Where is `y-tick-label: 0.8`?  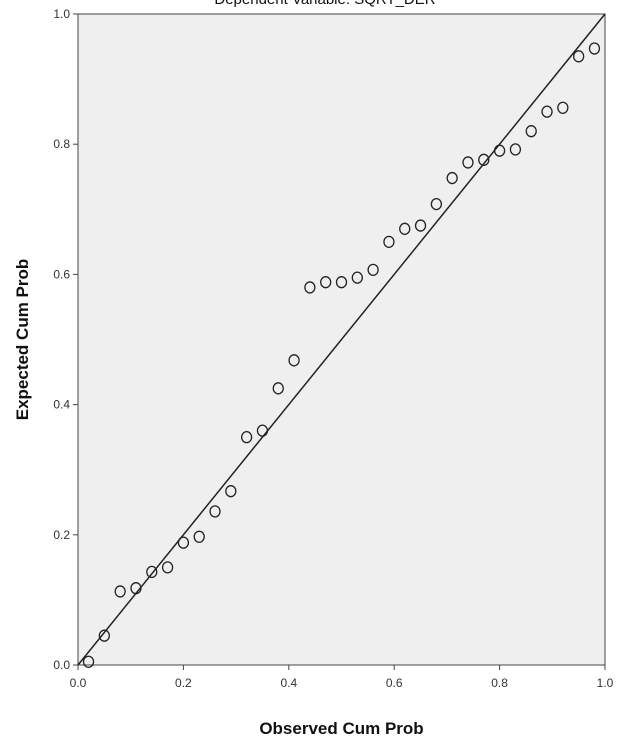 y-tick-label: 0.8 is located at coordinates (61, 144).